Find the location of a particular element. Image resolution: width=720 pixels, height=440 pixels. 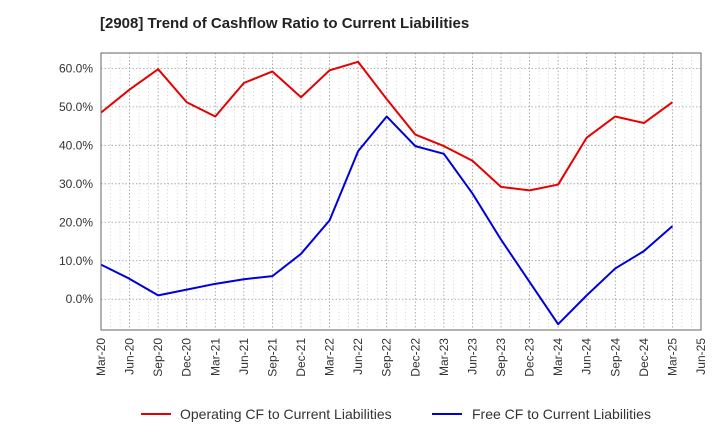

x-tick-label: Mar-25 is located at coordinates (672, 357).